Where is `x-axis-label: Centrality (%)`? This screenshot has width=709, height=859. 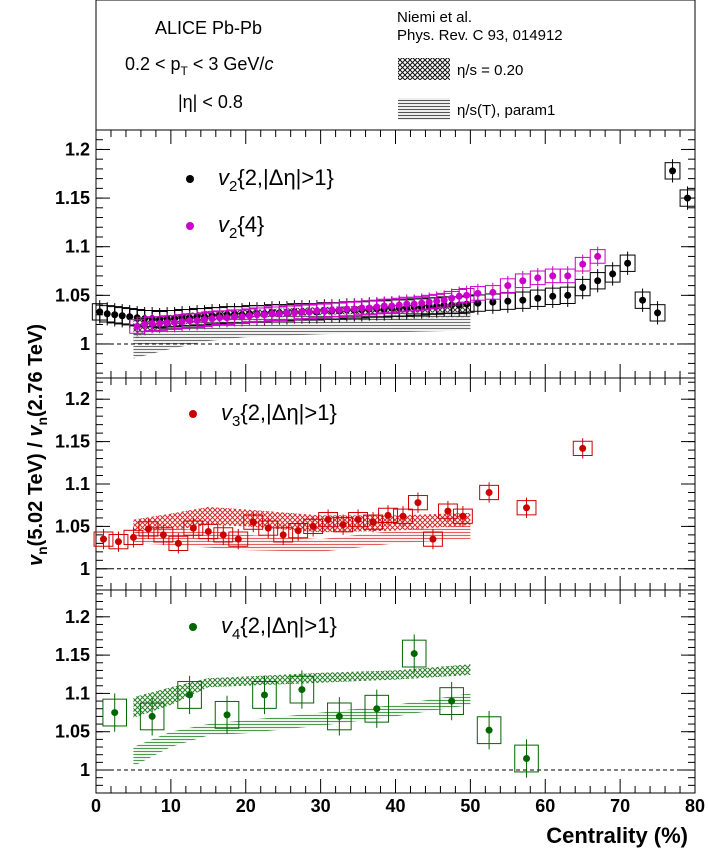 x-axis-label: Centrality (%) is located at coordinates (617, 835).